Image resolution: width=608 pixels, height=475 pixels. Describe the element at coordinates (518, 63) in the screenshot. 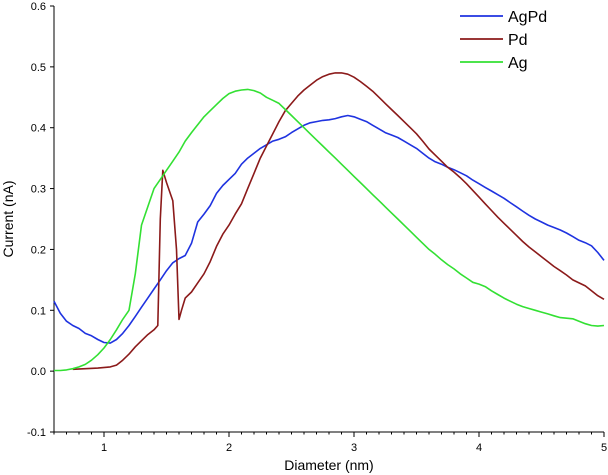

I see `legend-label-ag: Ag` at that location.